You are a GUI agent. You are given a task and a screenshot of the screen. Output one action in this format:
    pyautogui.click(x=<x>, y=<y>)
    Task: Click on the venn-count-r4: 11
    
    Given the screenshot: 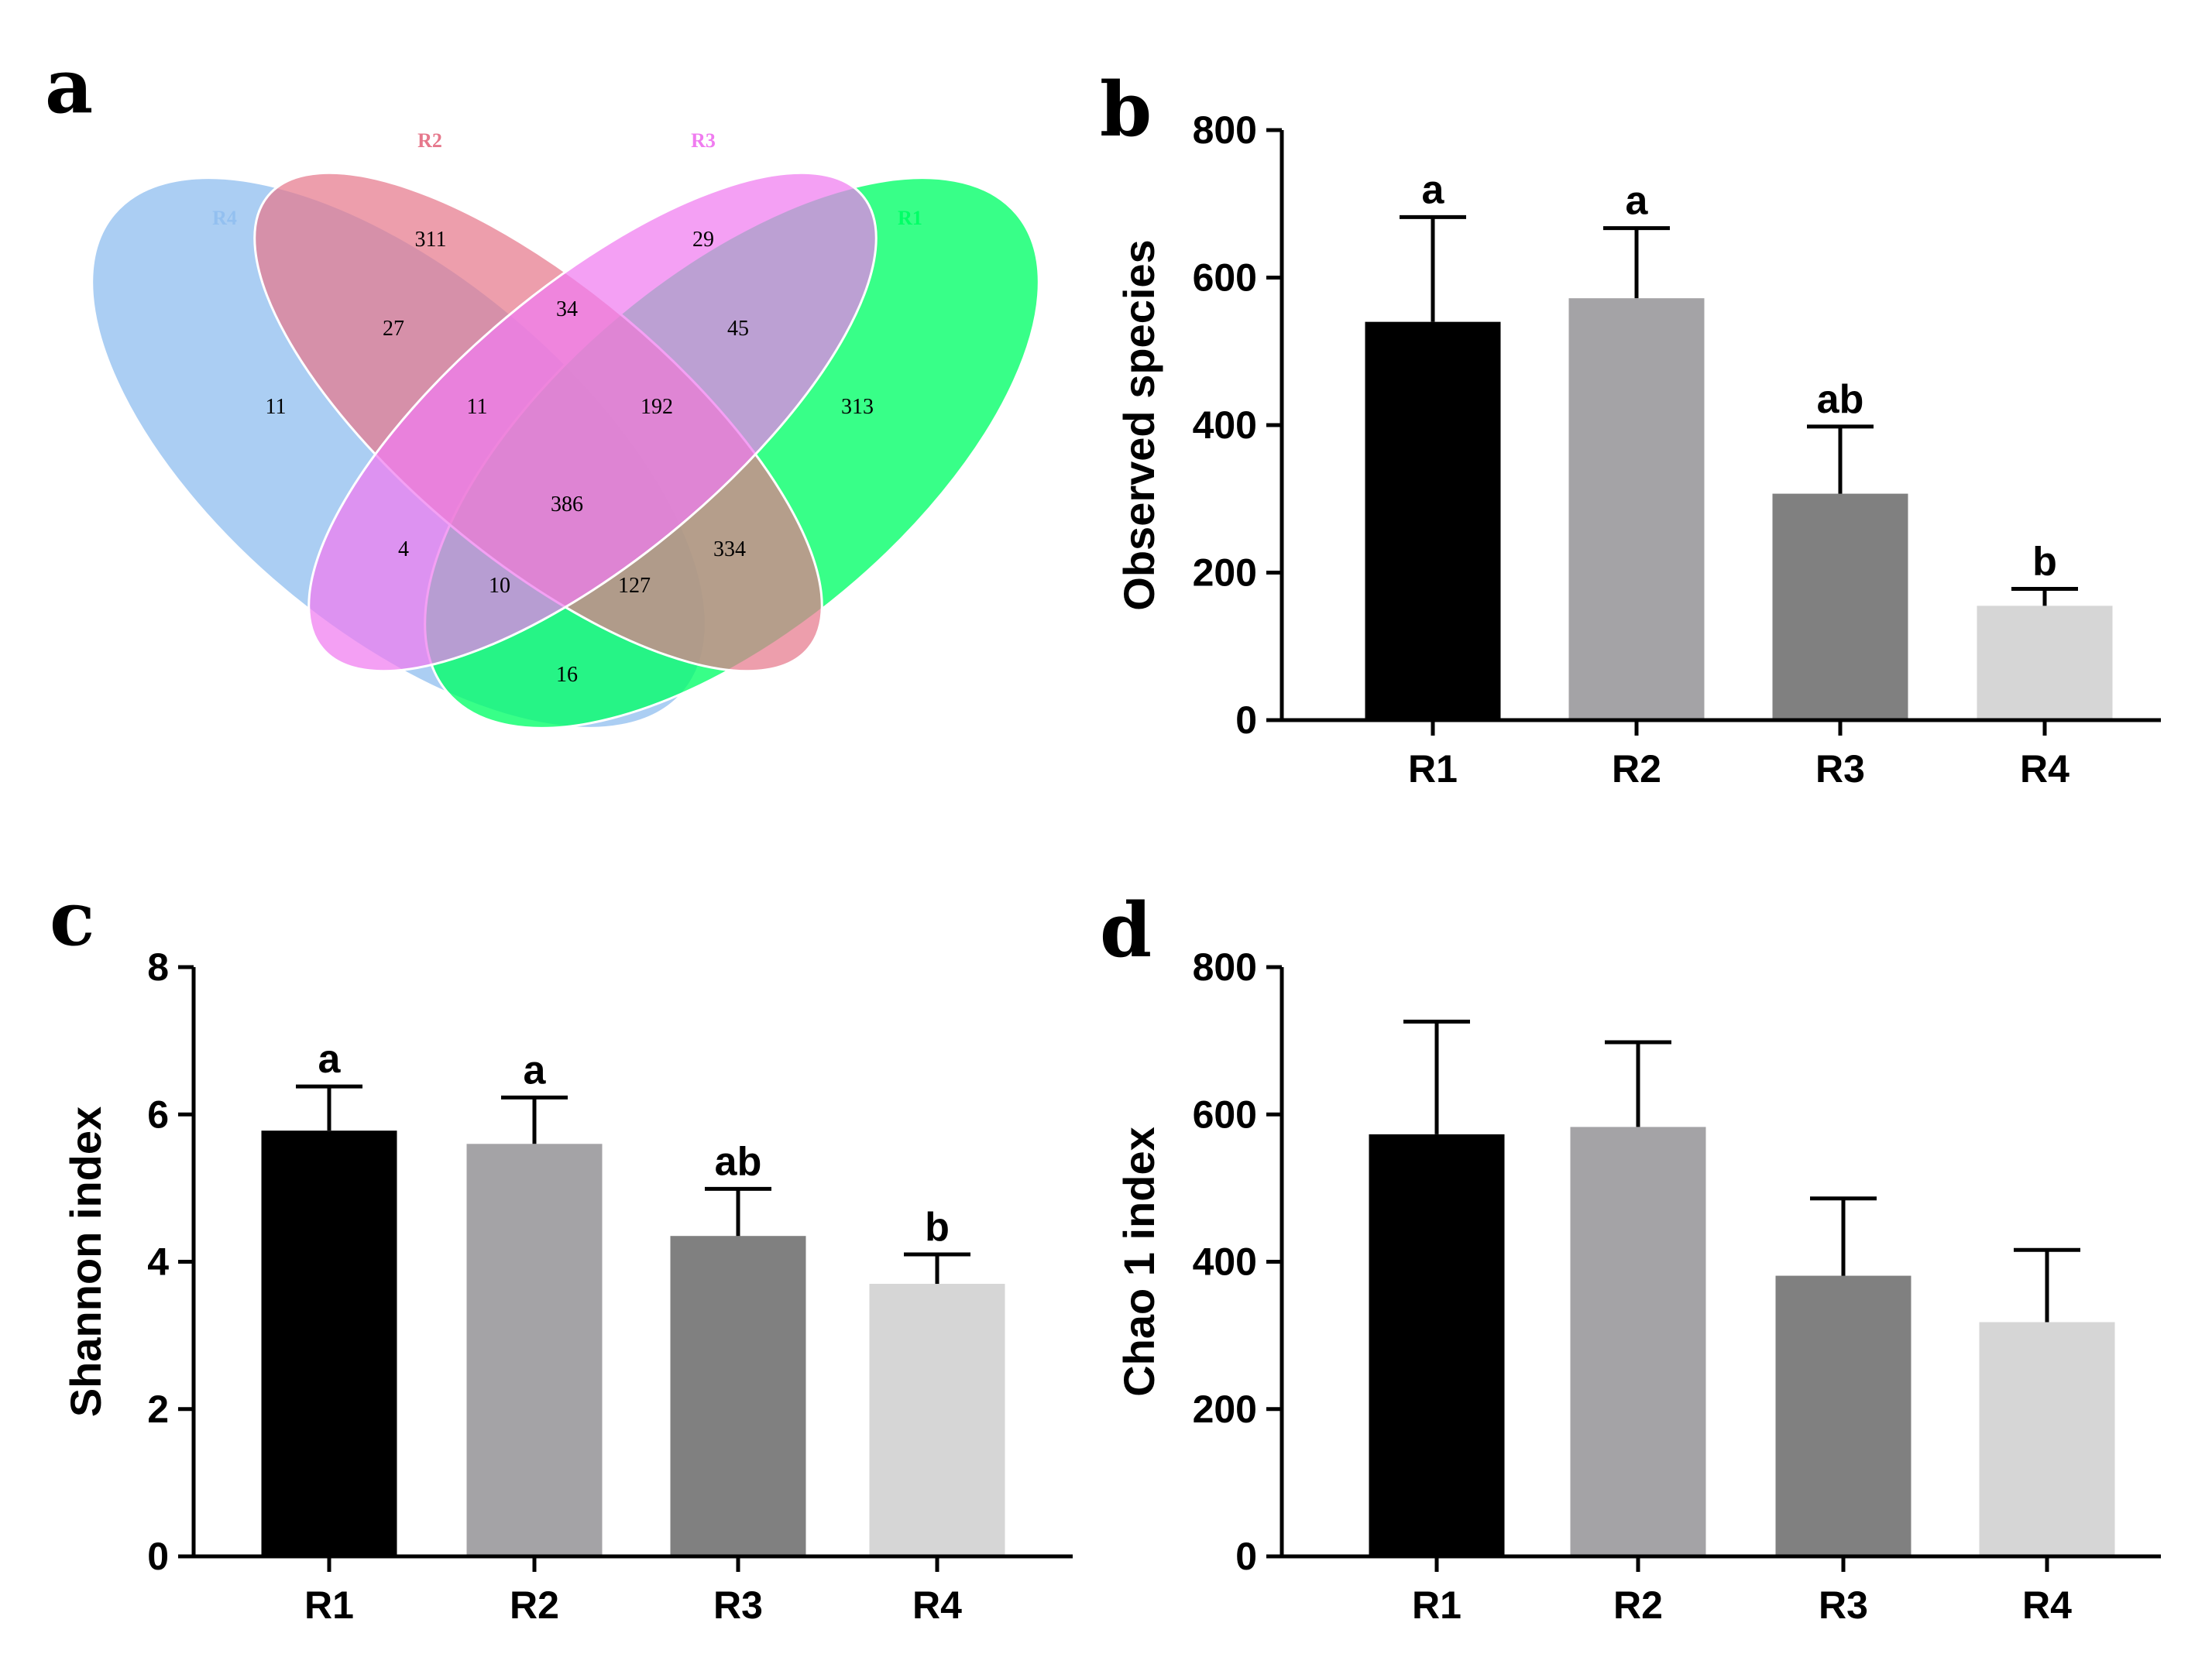 What is the action you would take?
    pyautogui.click(x=276, y=407)
    